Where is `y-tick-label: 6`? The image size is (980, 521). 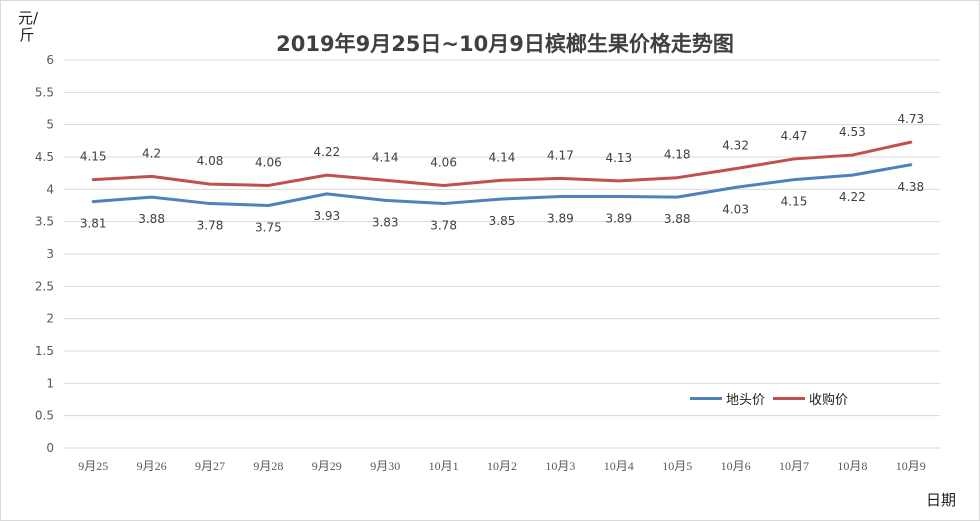 y-tick-label: 6 is located at coordinates (50, 60).